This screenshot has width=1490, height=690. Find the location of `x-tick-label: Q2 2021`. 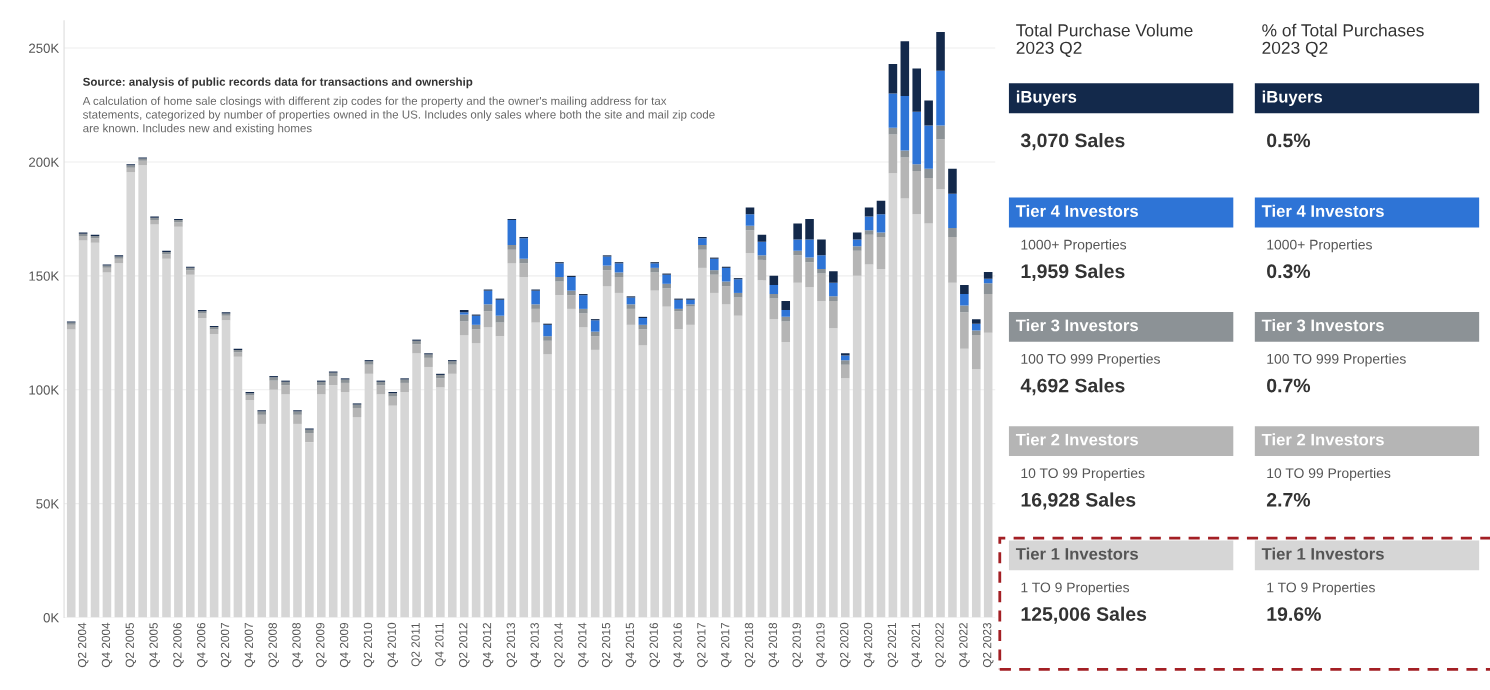

x-tick-label: Q2 2021 is located at coordinates (893, 645).